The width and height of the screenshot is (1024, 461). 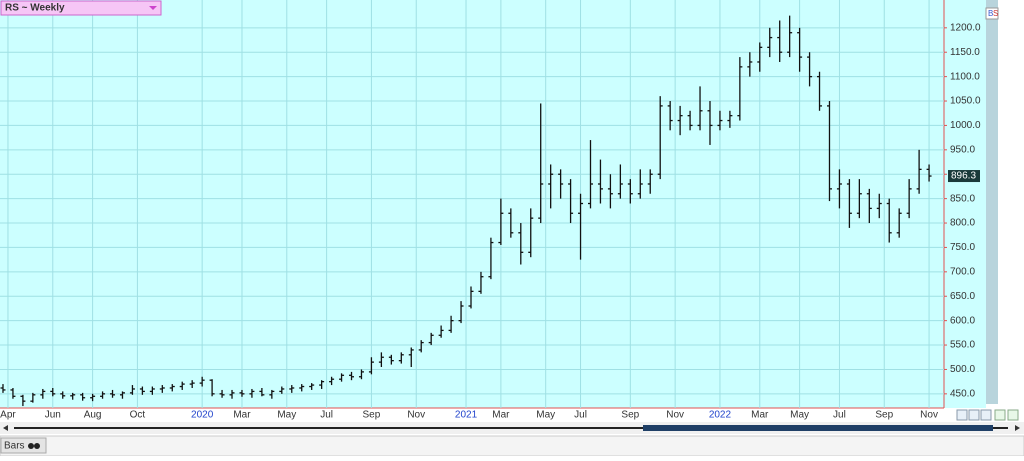 What do you see at coordinates (962, 198) in the screenshot?
I see `y-tick-label: 850.0` at bounding box center [962, 198].